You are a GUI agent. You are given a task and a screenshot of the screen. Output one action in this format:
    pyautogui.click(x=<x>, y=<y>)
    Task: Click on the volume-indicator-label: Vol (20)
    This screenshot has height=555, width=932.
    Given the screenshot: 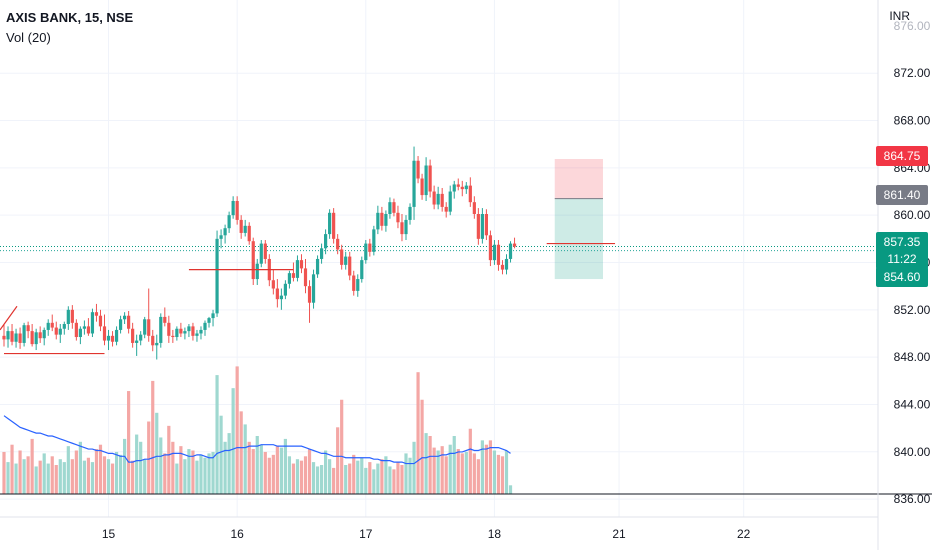 What is the action you would take?
    pyautogui.click(x=28, y=37)
    